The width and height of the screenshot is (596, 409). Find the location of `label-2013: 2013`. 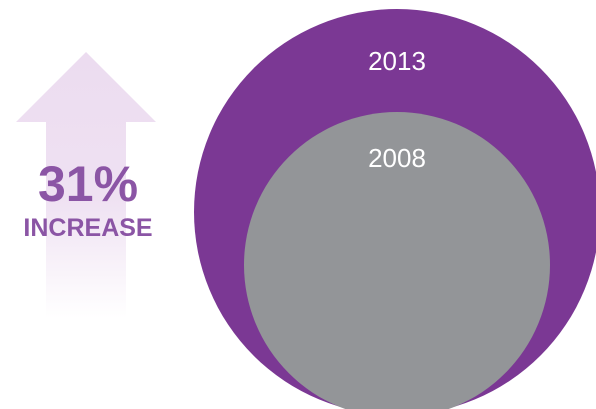

label-2013: 2013 is located at coordinates (397, 61).